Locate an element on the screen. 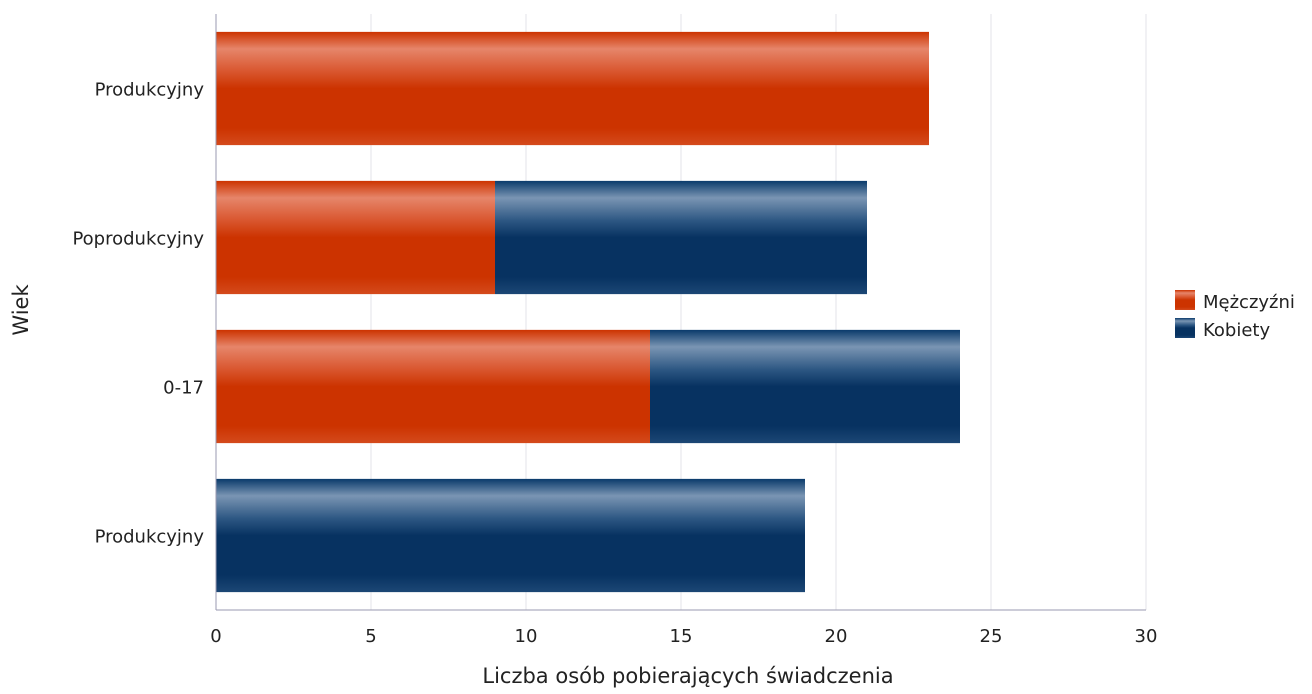  y-axis-title: Wiek is located at coordinates (21, 310).